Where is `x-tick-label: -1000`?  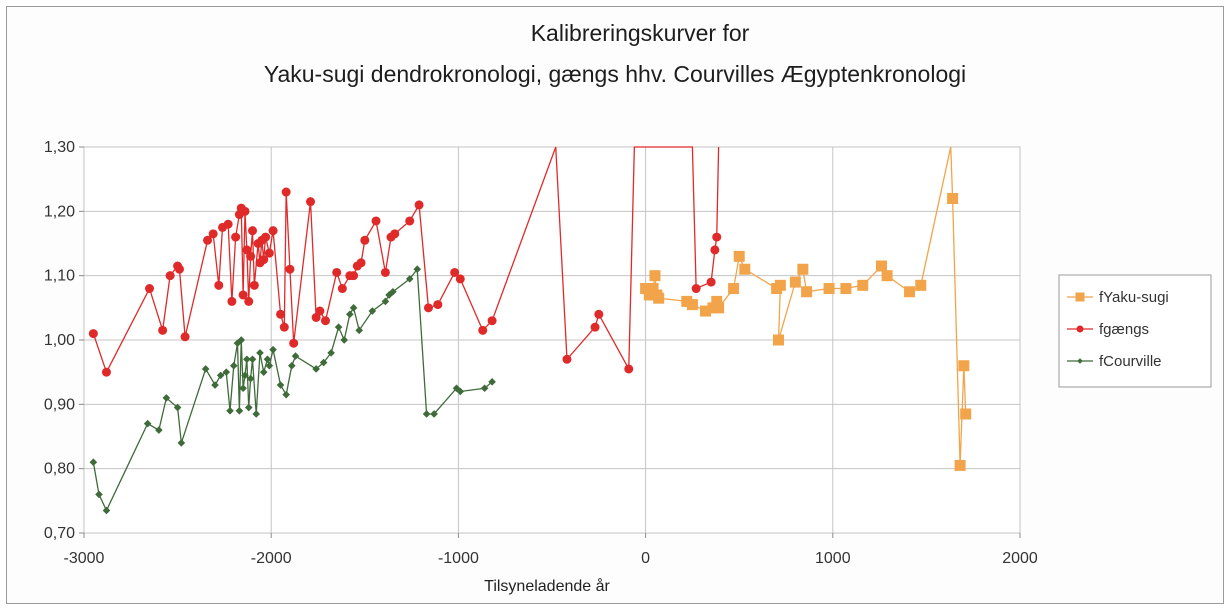 x-tick-label: -1000 is located at coordinates (458, 558).